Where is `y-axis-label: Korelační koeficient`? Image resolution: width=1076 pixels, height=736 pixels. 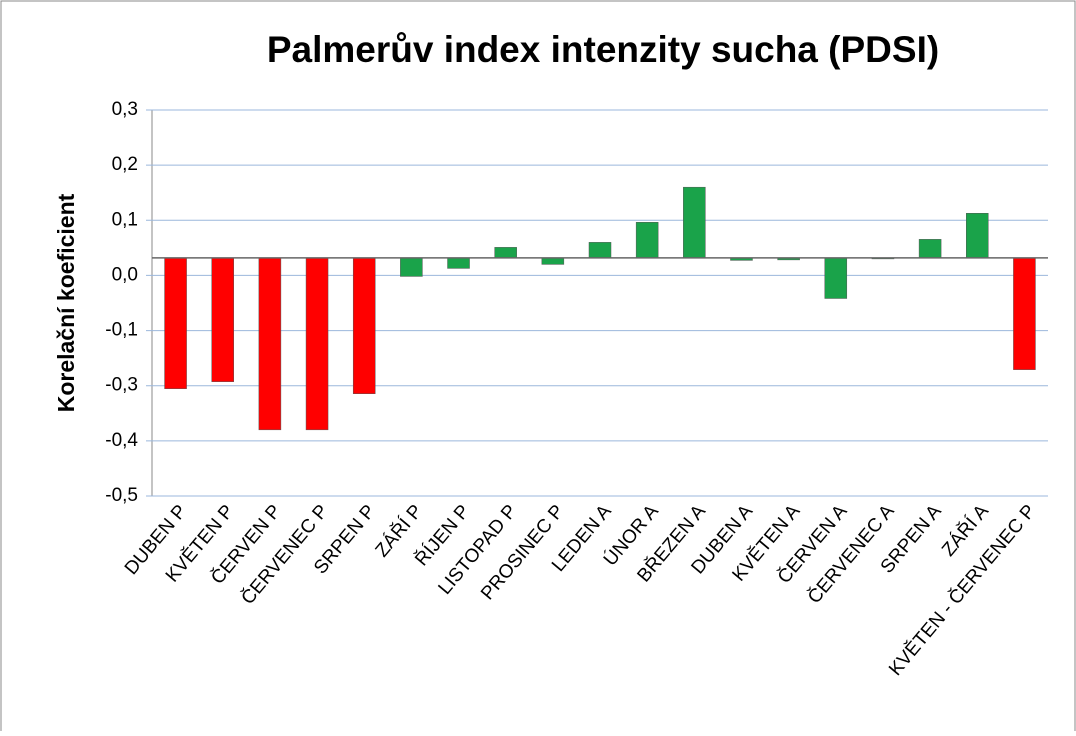
y-axis-label: Korelační koeficient is located at coordinates (66, 302).